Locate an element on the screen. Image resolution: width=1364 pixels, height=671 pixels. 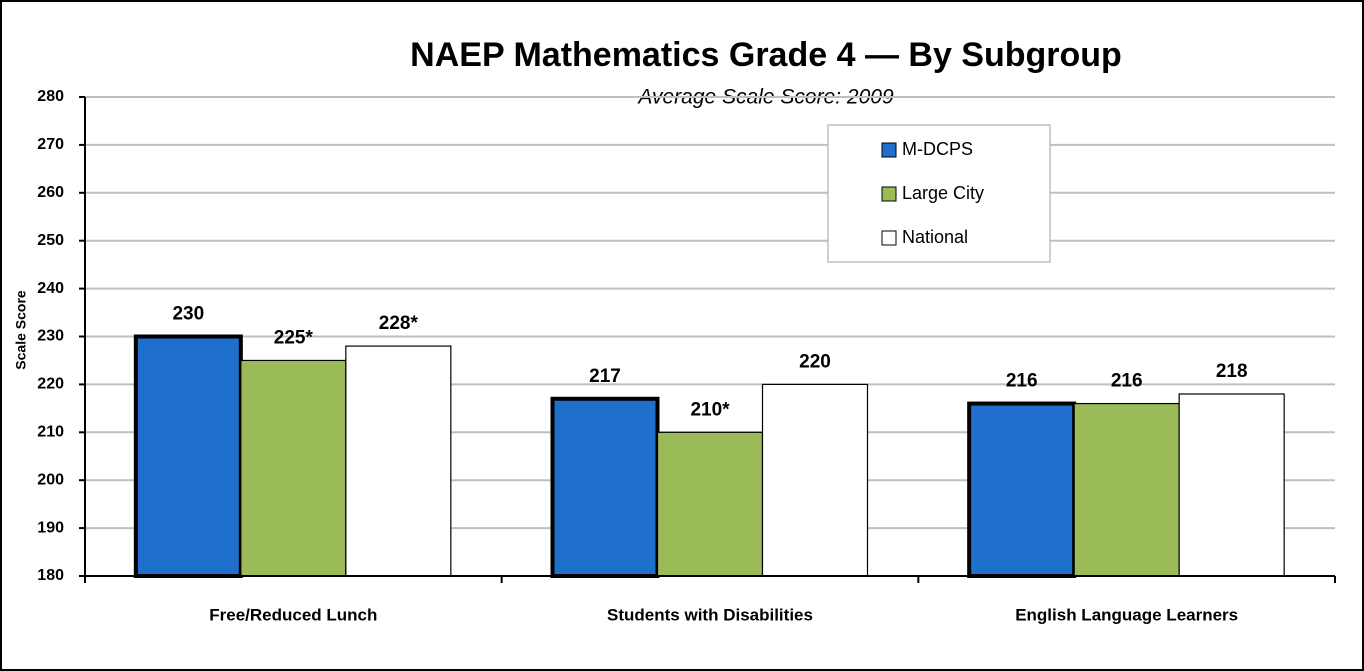
chart-title: NAEP Mathematics Grade 4 — By Subgroup is located at coordinates (766, 55).